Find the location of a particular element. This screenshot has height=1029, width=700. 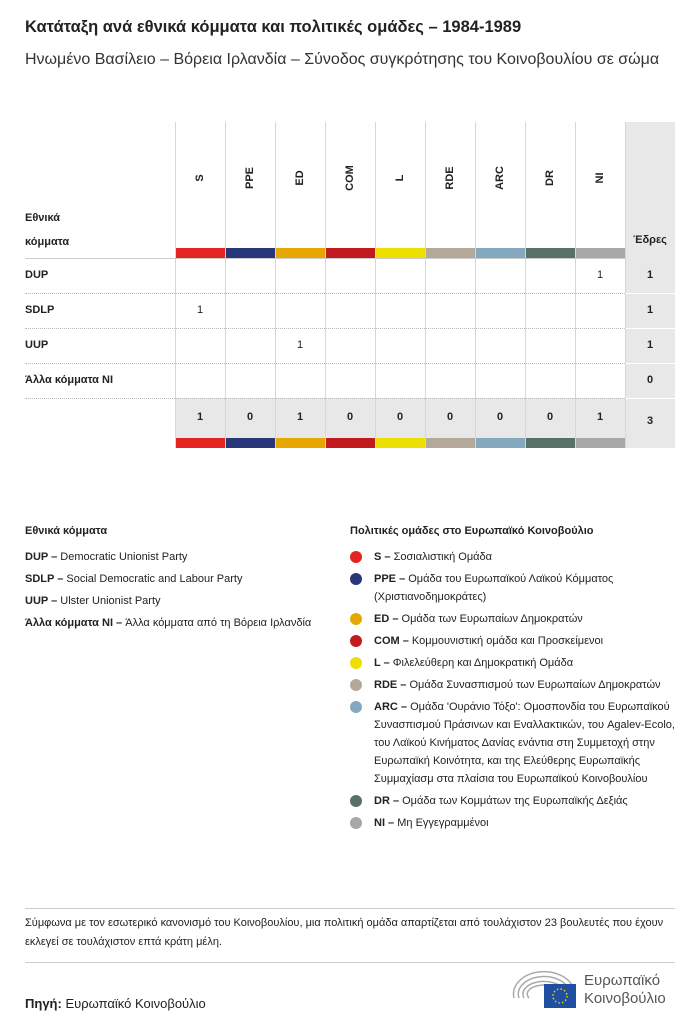

legend-name: Κομμουνιστική ομάδα και Προσκείμενοι is located at coordinates (507, 641).